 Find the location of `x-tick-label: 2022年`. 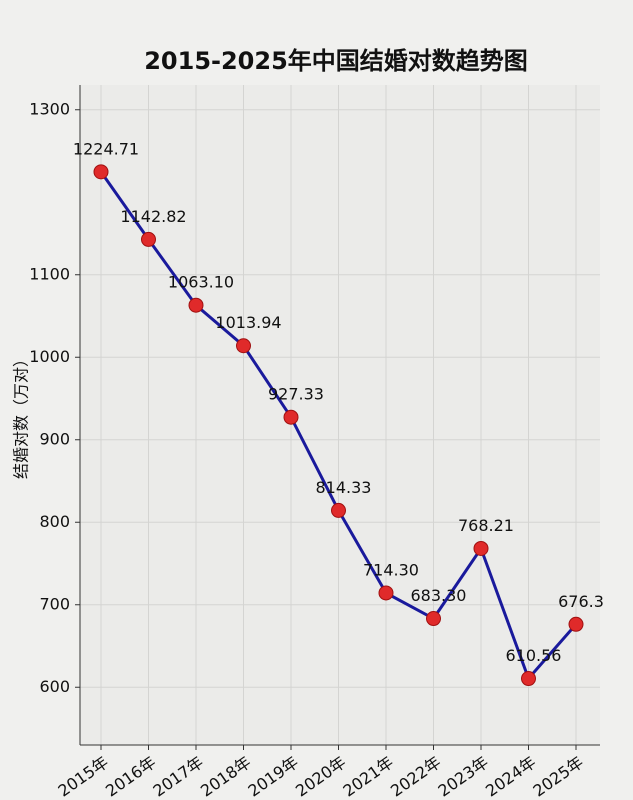

x-tick-label: 2022年 is located at coordinates (415, 776).